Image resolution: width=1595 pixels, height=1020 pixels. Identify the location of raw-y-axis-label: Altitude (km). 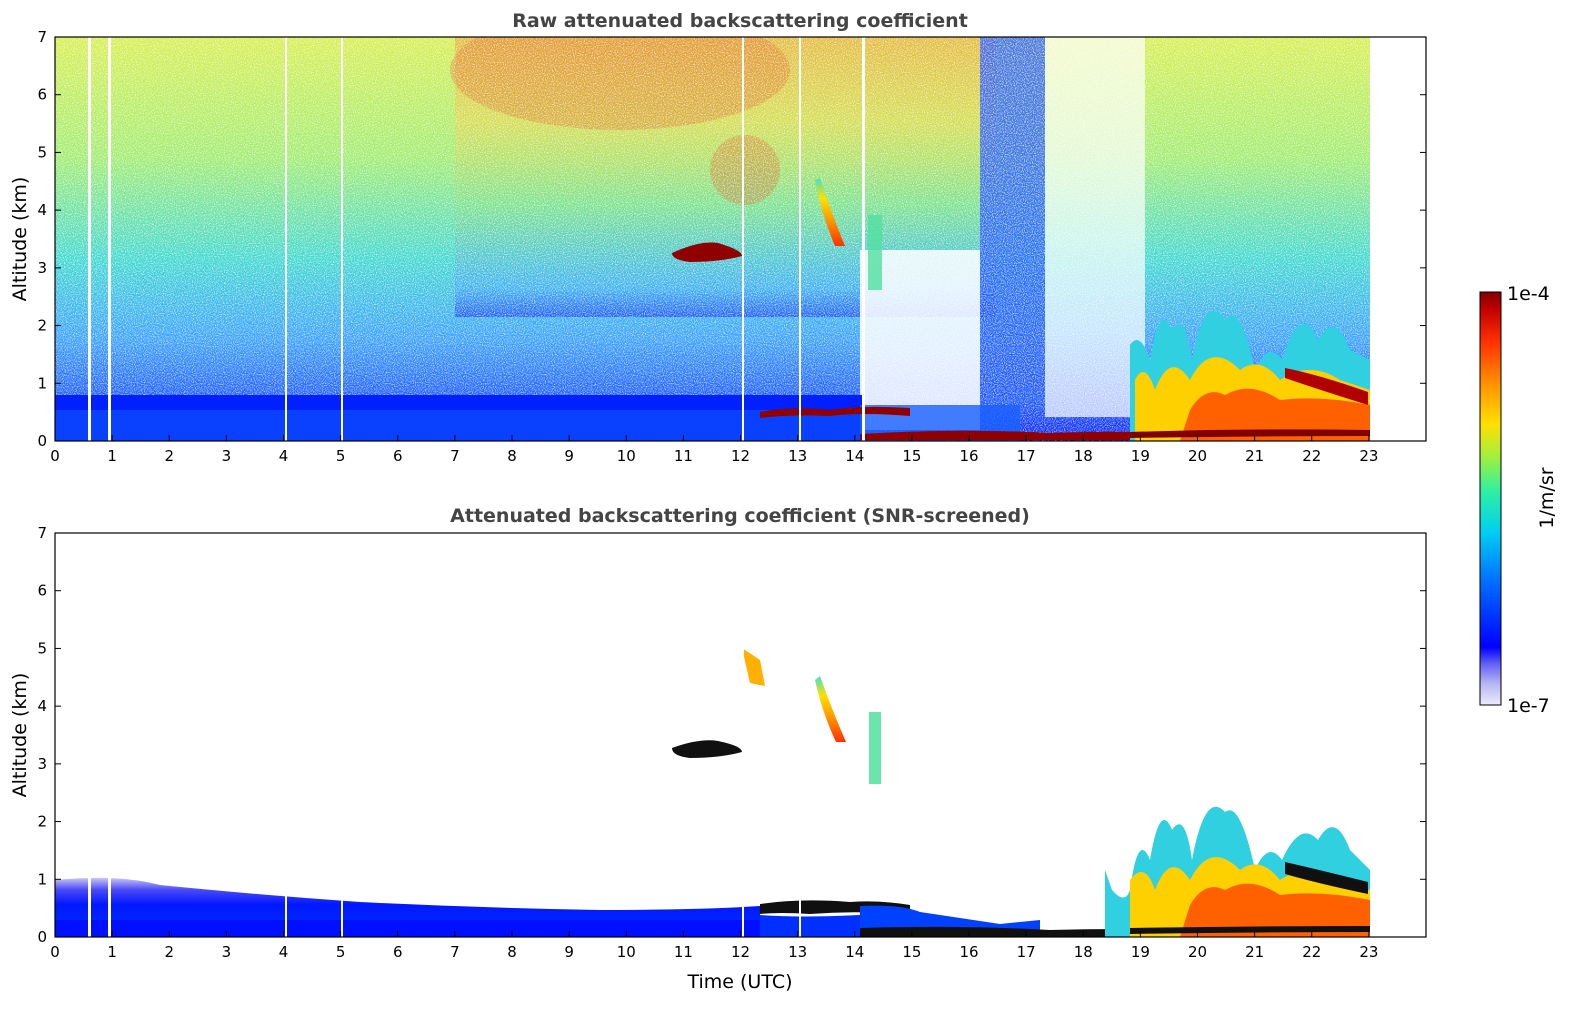
(20, 239).